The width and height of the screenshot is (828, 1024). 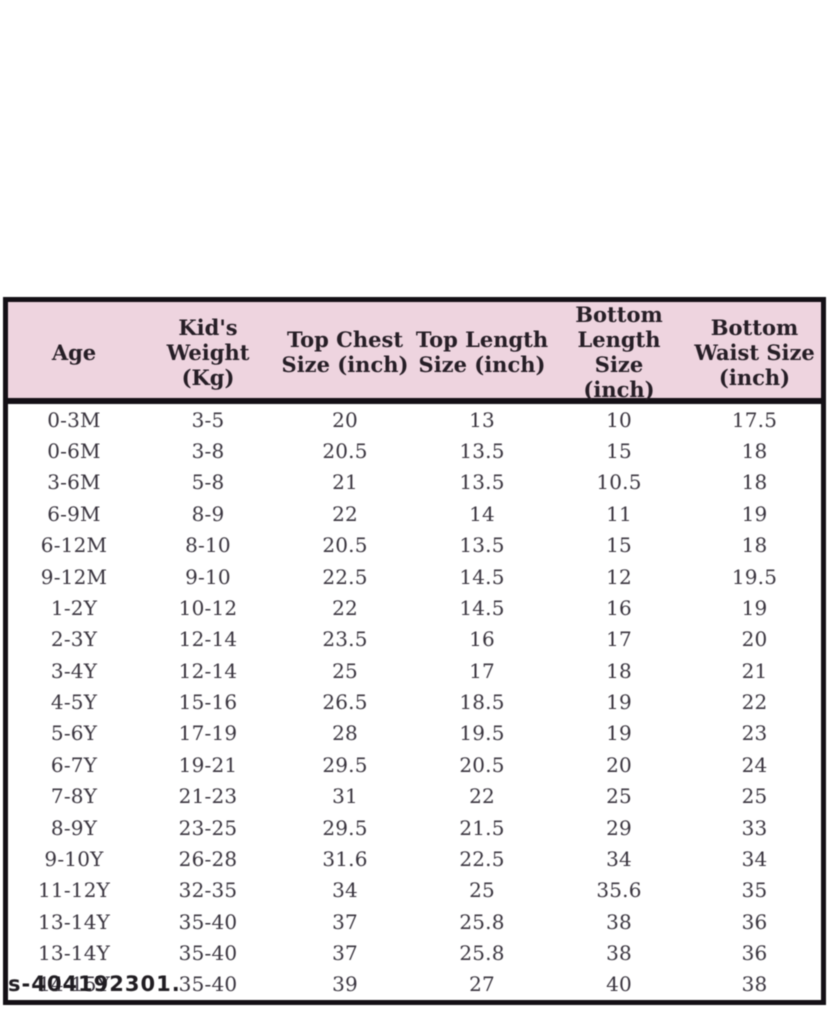 I want to click on table-cell: 23.5, so click(x=345, y=639).